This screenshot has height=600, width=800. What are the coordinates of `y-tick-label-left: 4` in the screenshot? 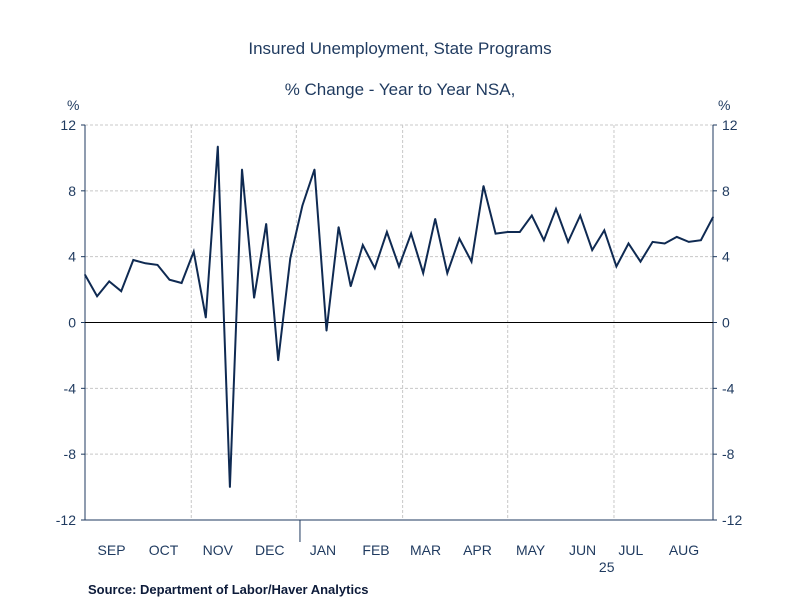 It's located at (72, 257).